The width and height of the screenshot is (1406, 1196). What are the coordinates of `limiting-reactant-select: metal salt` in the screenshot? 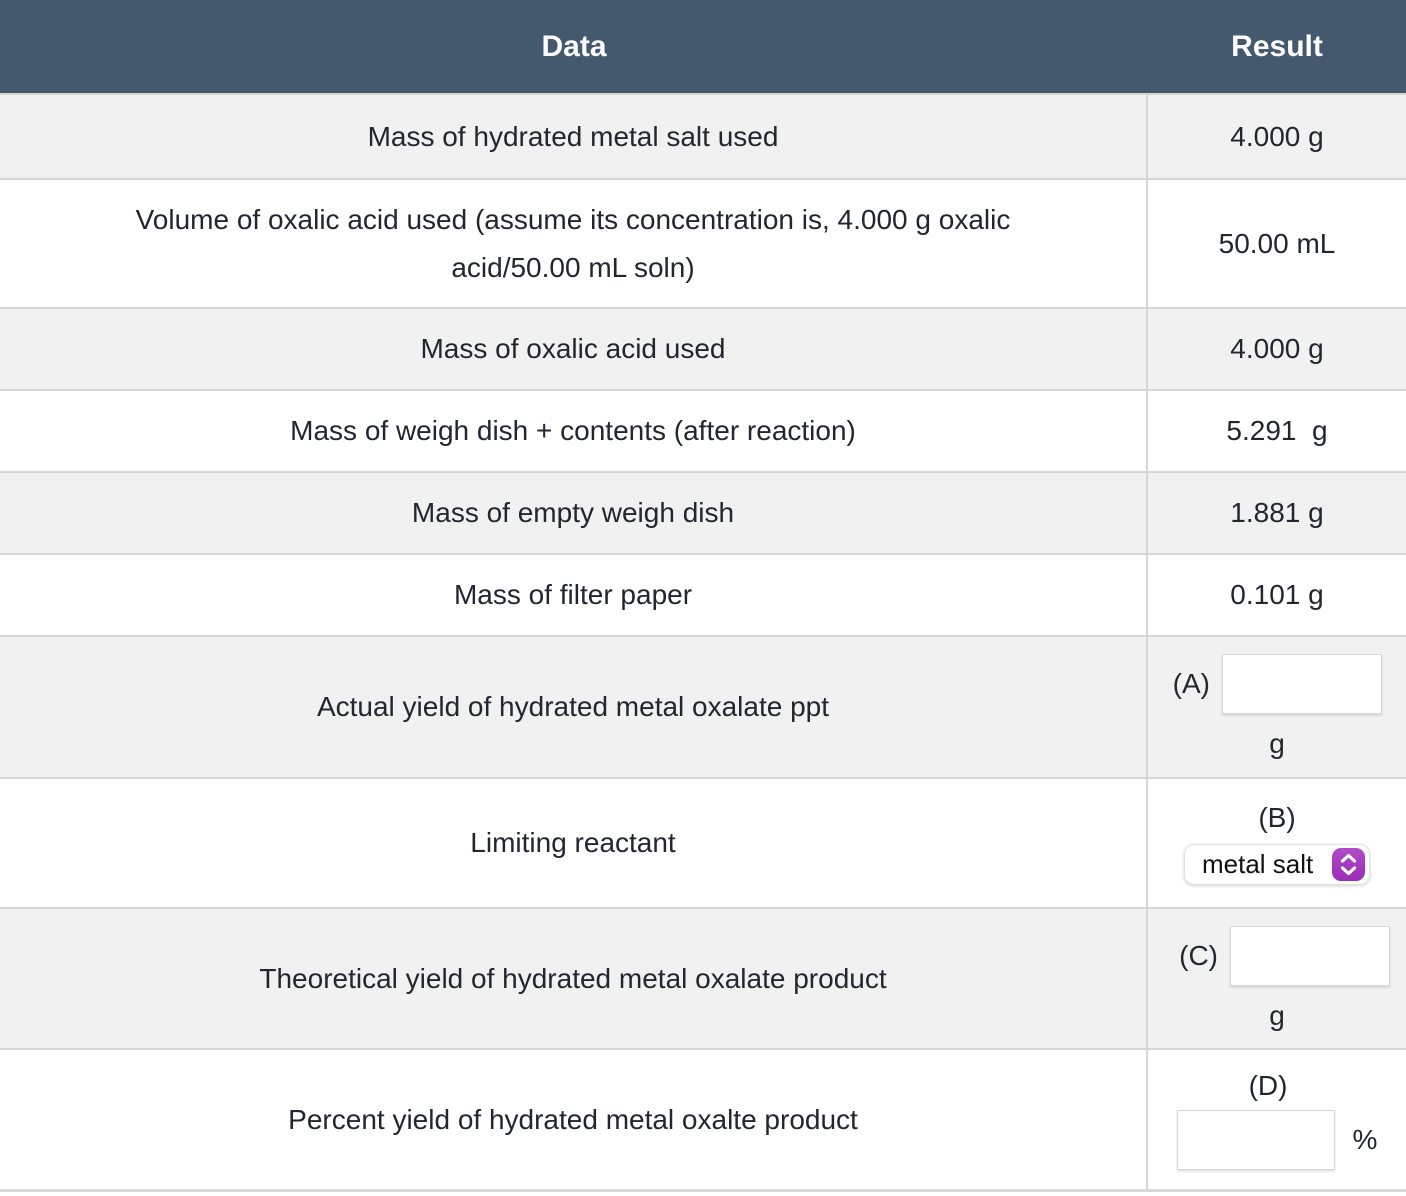 It's located at (1277, 864).